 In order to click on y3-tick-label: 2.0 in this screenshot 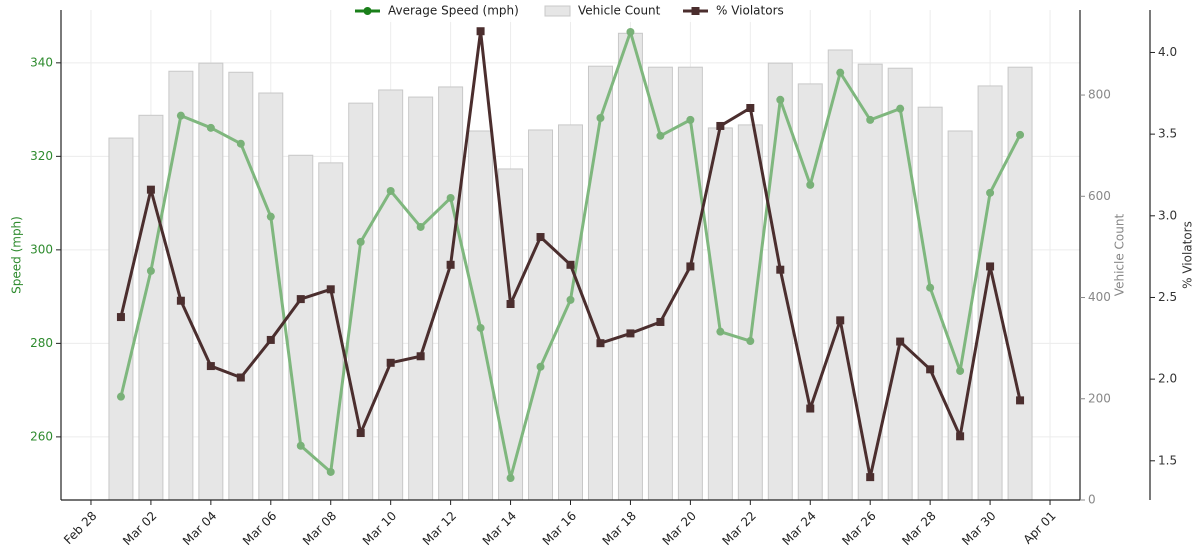, I will do `click(1167, 379)`.